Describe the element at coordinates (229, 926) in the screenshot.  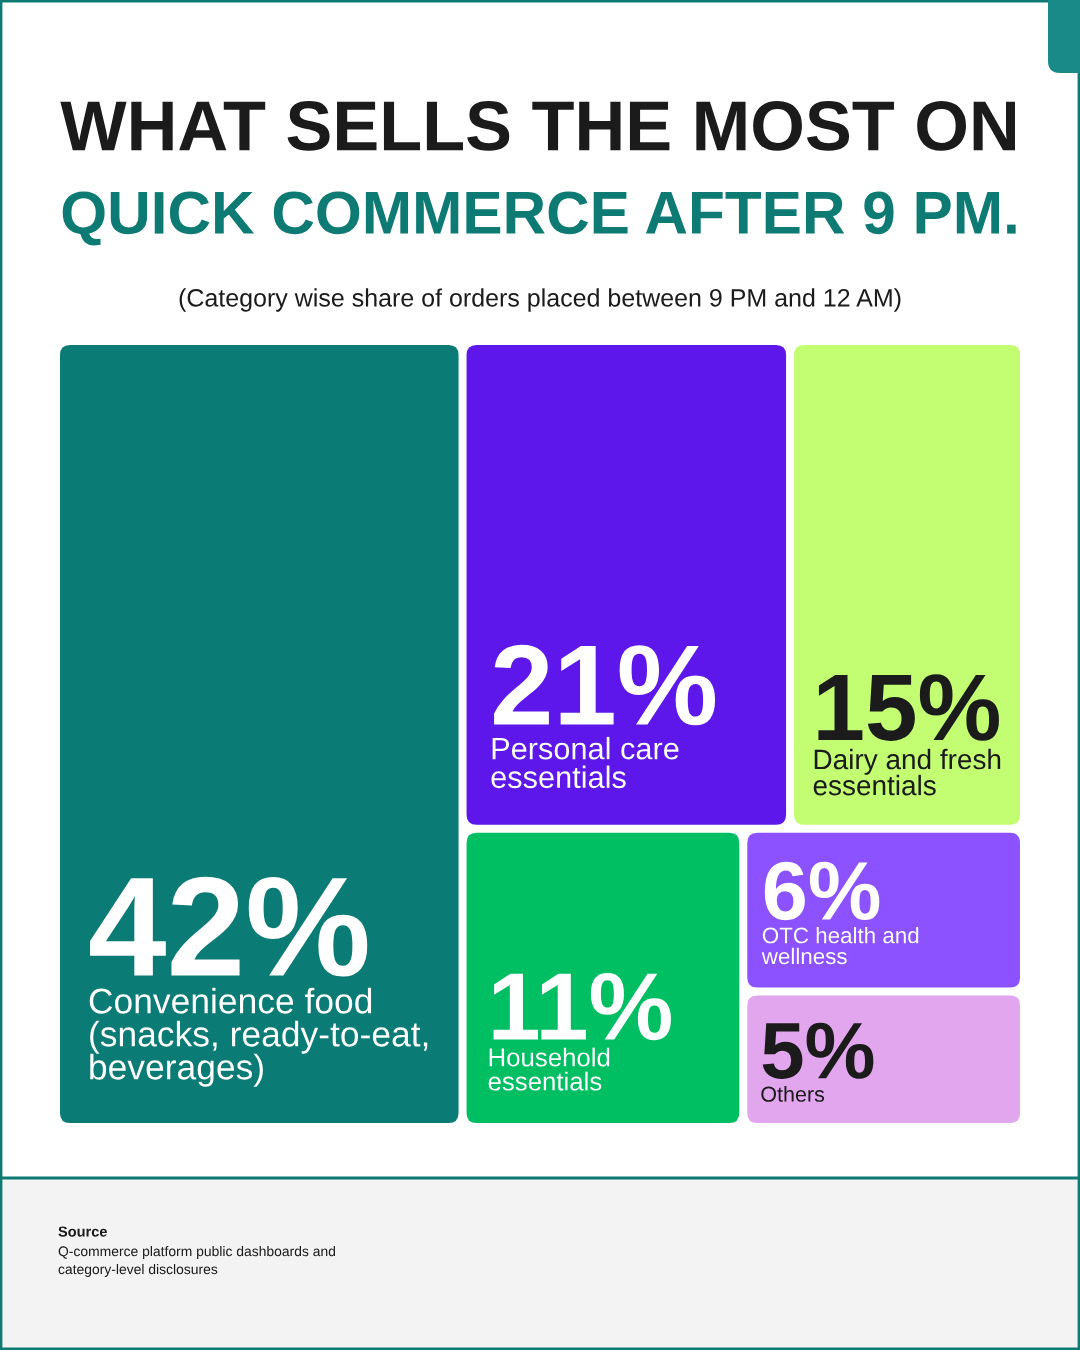
I see `data-label: 42%` at that location.